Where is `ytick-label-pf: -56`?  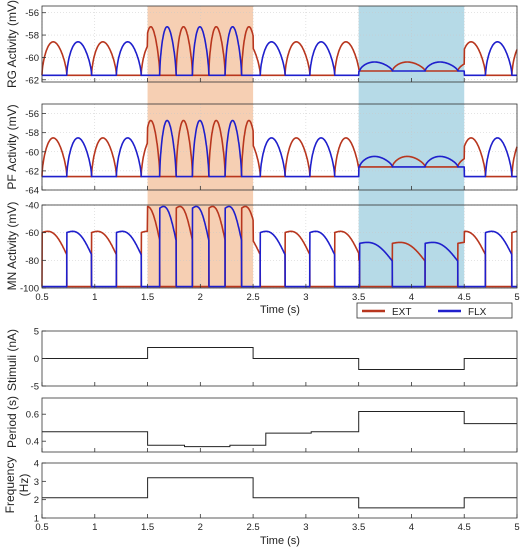 ytick-label-pf: -56 is located at coordinates (32, 114).